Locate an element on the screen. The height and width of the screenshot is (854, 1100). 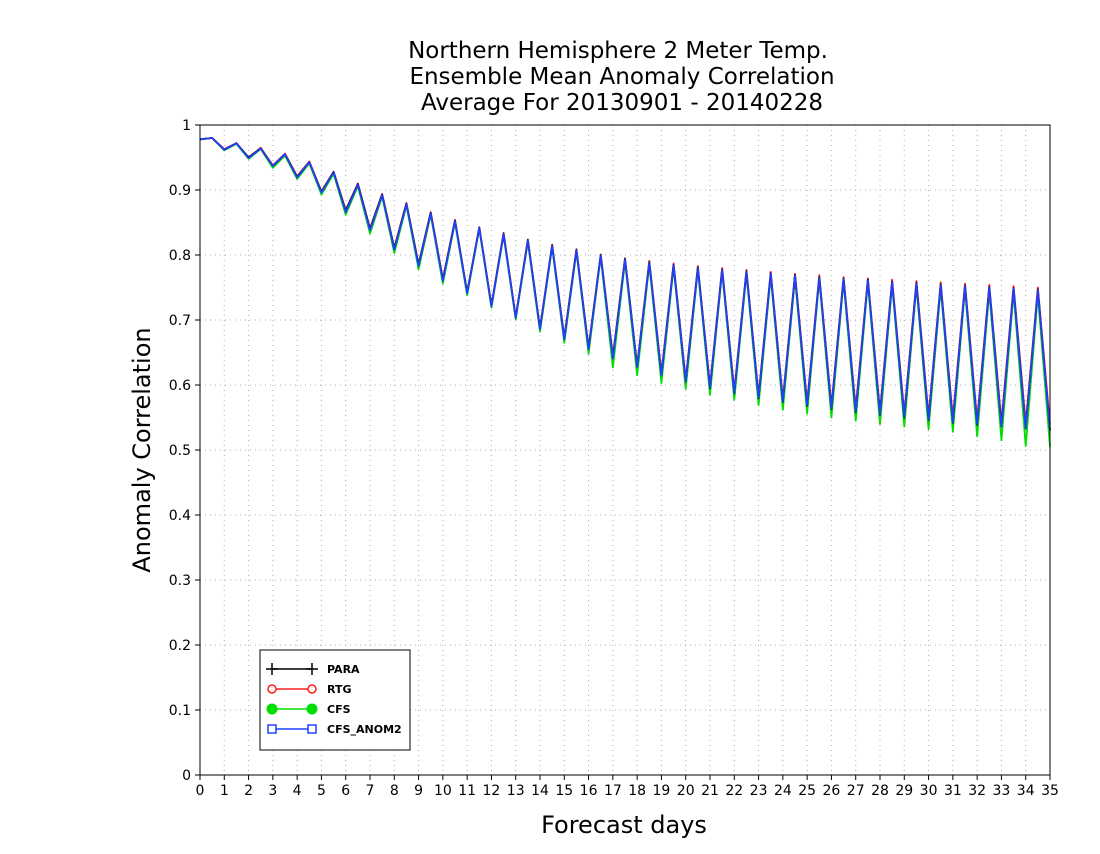
y-tick-label: 1 is located at coordinates (186, 126).